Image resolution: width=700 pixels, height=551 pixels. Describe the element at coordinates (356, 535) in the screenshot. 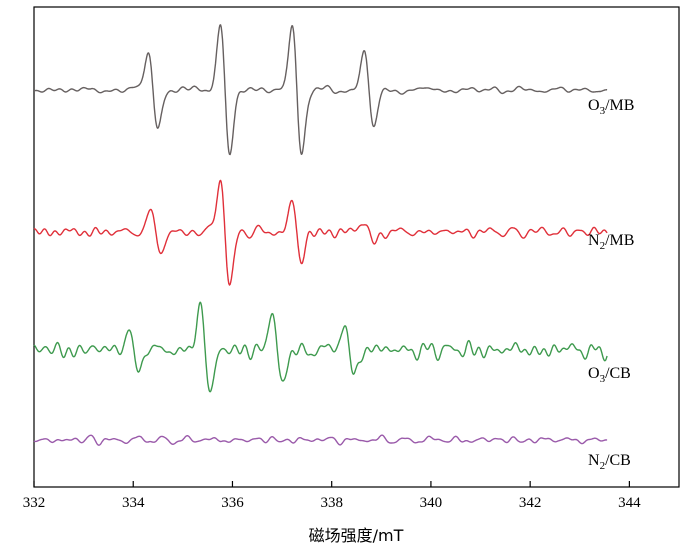

I see `x-axis-title: 磁场强度/mT` at that location.